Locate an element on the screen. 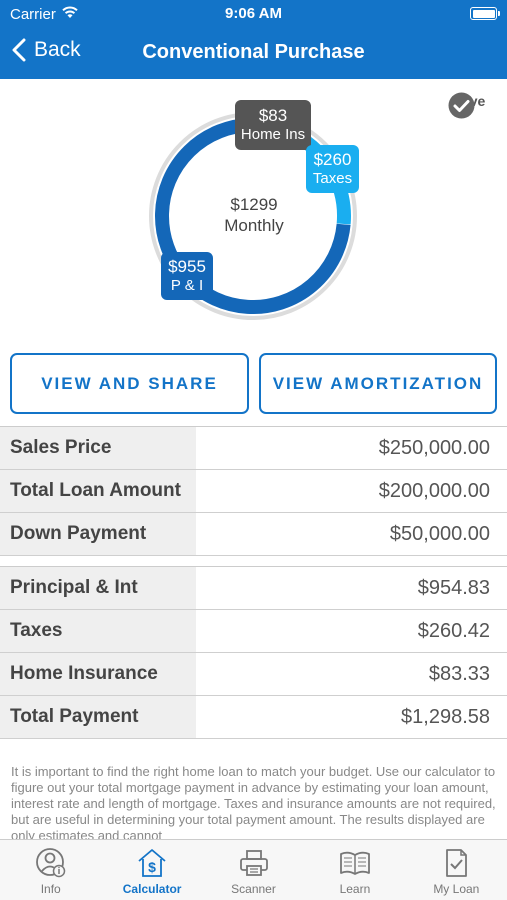 Image resolution: width=507 pixels, height=900 pixels. table-row: Total Payment $1,298.58 is located at coordinates (253, 717).